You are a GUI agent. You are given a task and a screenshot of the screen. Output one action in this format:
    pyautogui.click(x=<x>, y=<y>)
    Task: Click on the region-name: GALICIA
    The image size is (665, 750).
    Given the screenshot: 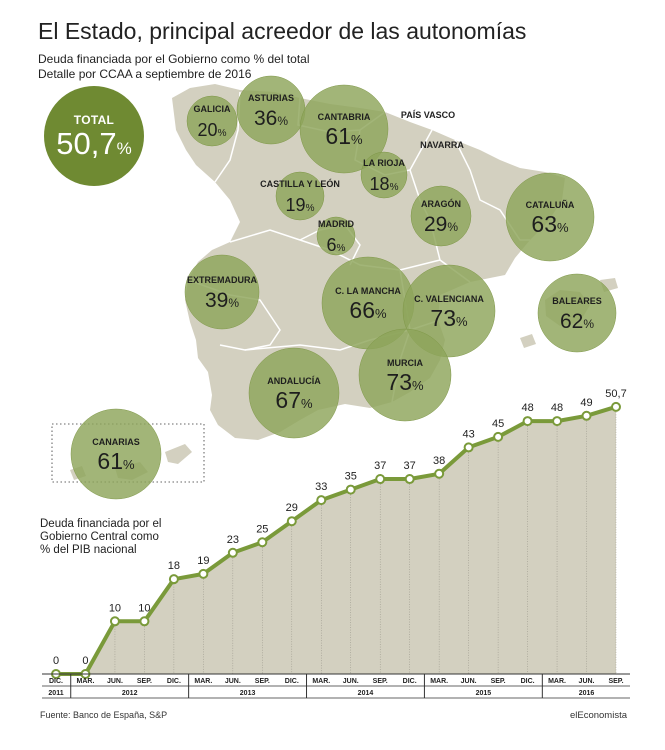 What is the action you would take?
    pyautogui.click(x=212, y=109)
    